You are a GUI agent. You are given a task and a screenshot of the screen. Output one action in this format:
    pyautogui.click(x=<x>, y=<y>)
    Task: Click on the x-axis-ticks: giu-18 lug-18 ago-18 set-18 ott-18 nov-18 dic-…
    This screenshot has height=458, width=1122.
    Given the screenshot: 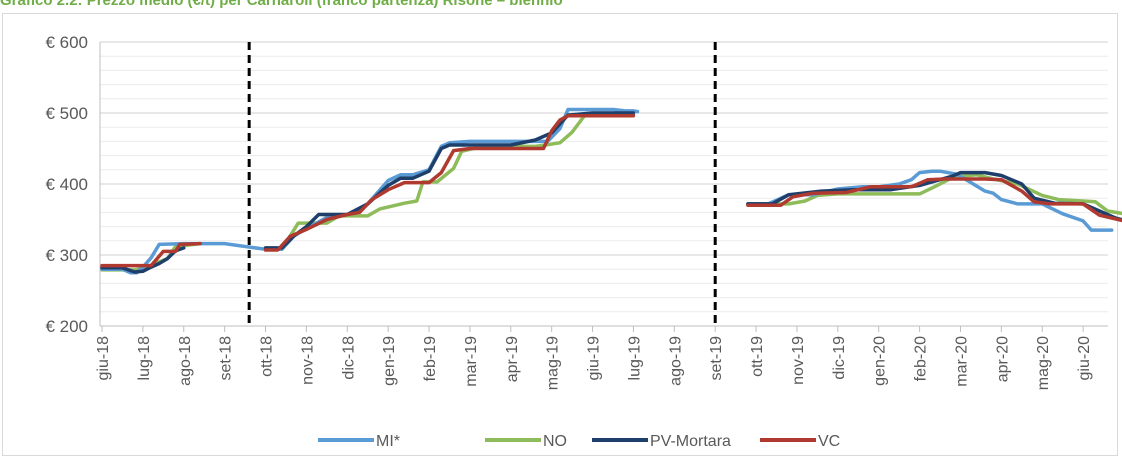 What is the action you would take?
    pyautogui.click(x=594, y=358)
    